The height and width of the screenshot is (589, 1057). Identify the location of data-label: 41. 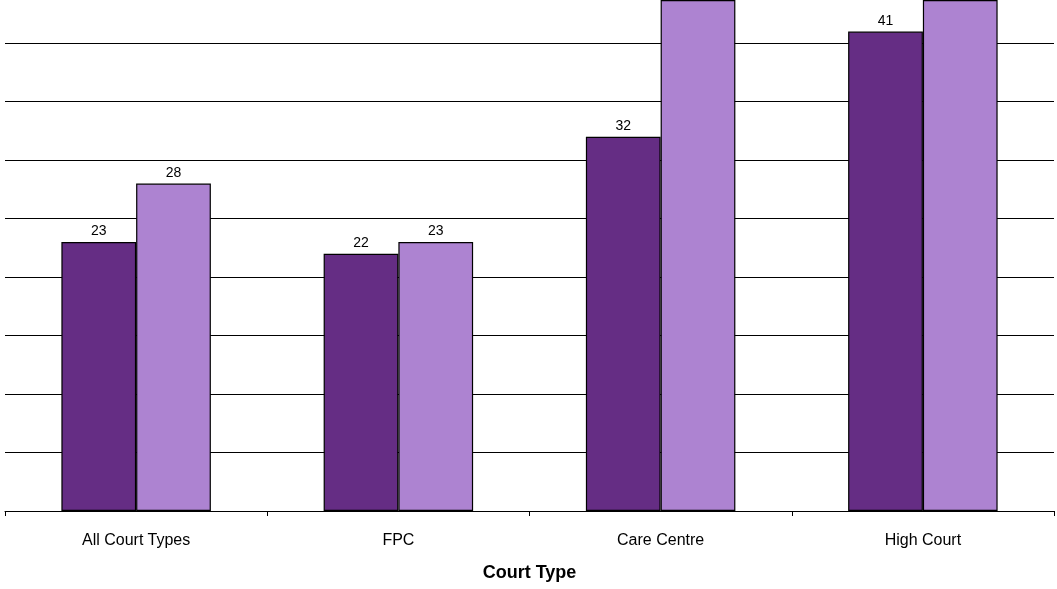
(885, 19).